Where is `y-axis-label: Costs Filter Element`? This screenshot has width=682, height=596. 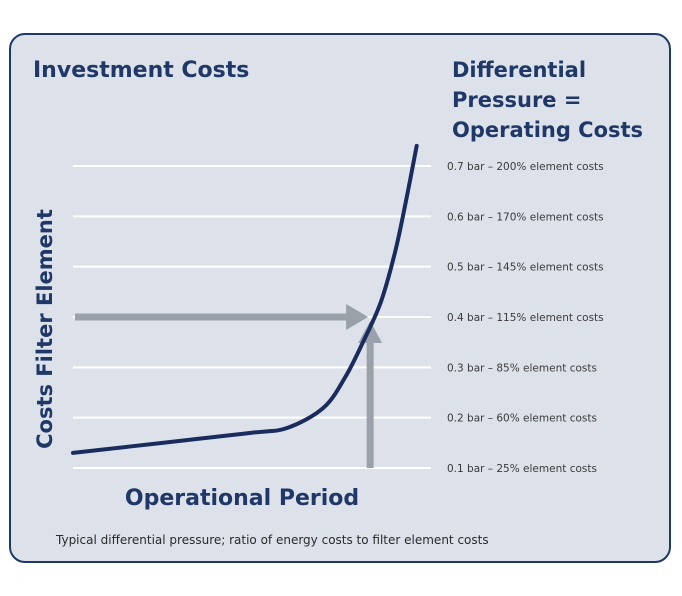 y-axis-label: Costs Filter Element is located at coordinates (45, 329).